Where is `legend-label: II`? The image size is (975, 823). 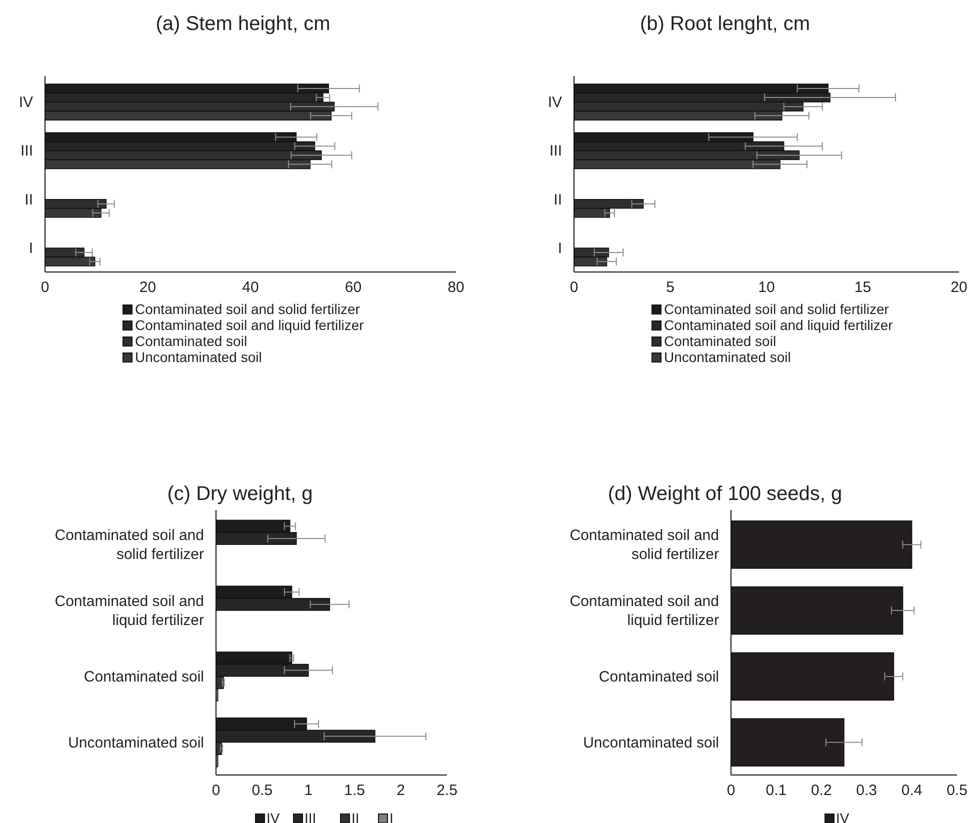 legend-label: II is located at coordinates (356, 816).